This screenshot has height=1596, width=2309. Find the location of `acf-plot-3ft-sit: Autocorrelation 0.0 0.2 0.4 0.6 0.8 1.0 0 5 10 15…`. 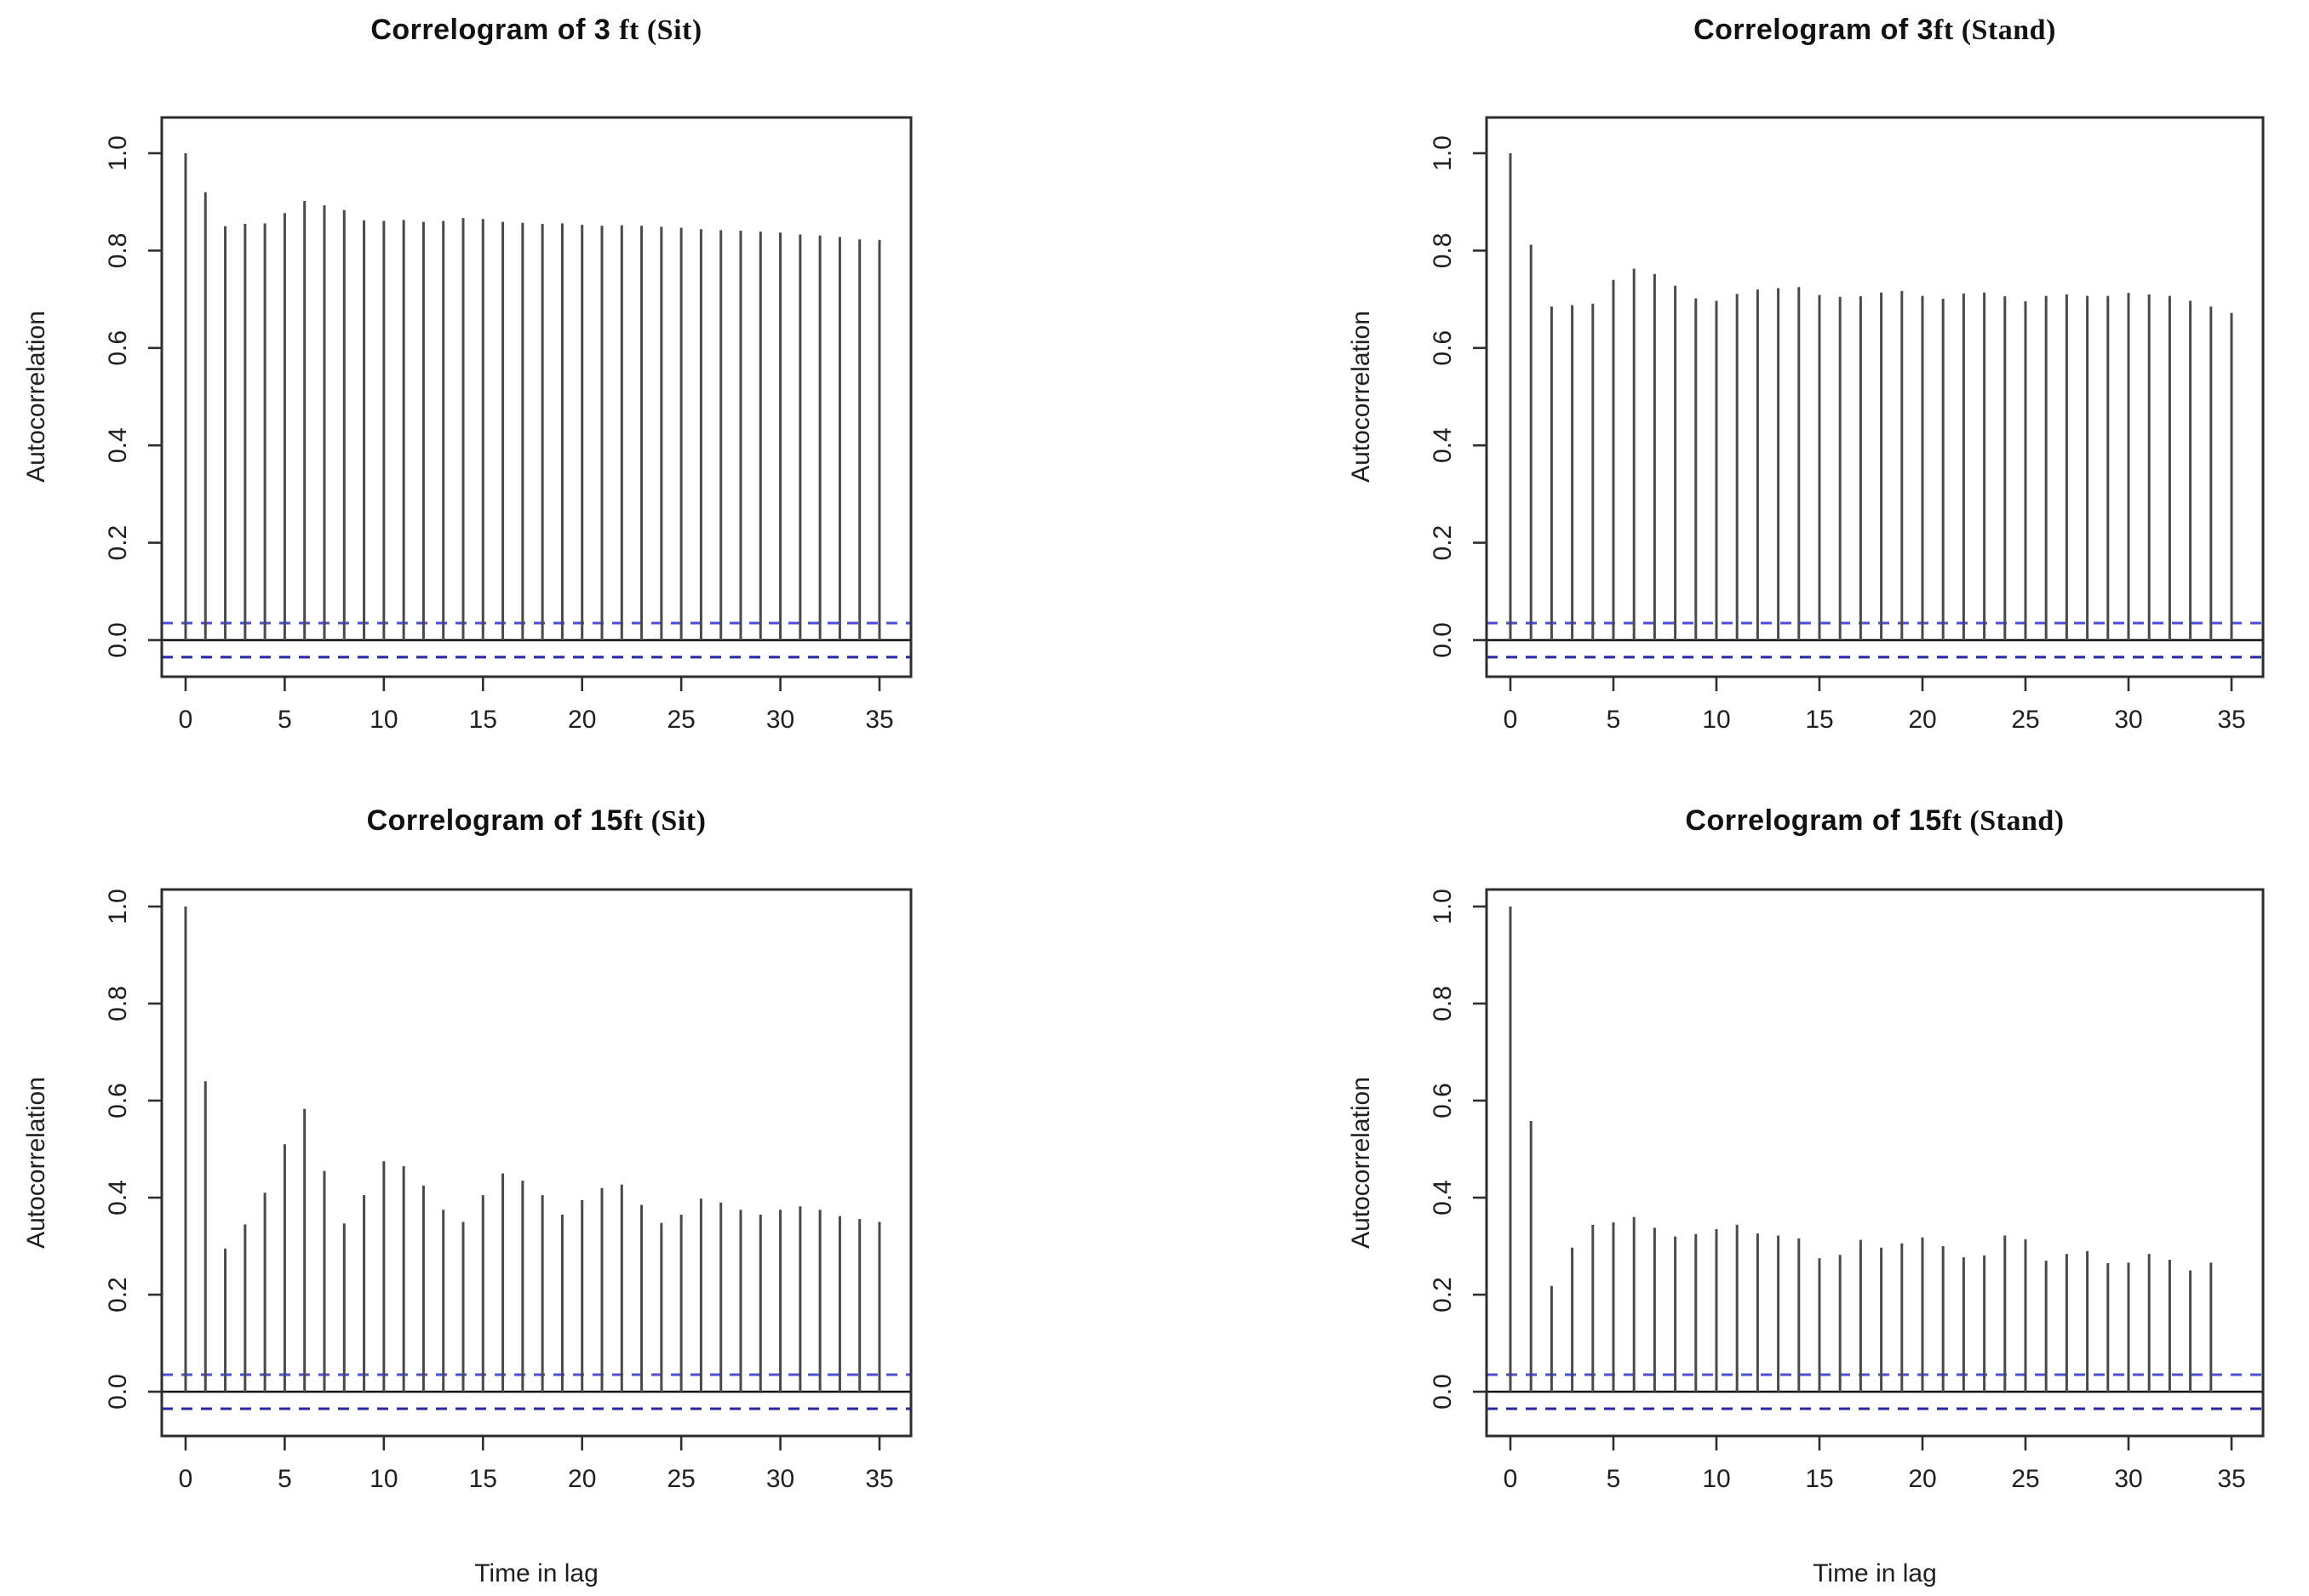

acf-plot-3ft-sit: Autocorrelation 0.0 0.2 0.4 0.6 0.8 1.0 0 5 10 15… is located at coordinates (468, 425).